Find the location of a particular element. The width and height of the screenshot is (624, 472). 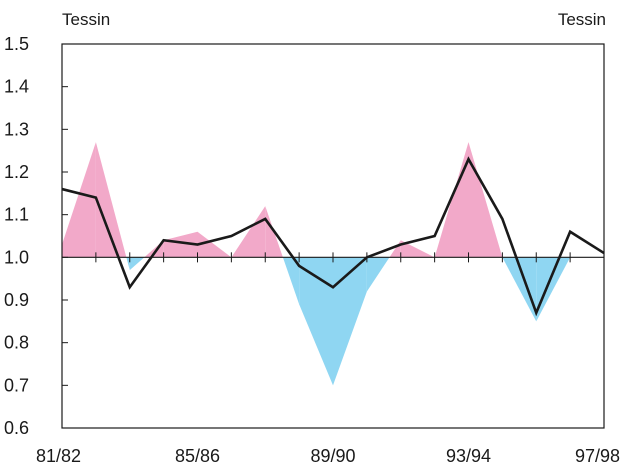

y-tick-label: 0.9 is located at coordinates (16, 300).